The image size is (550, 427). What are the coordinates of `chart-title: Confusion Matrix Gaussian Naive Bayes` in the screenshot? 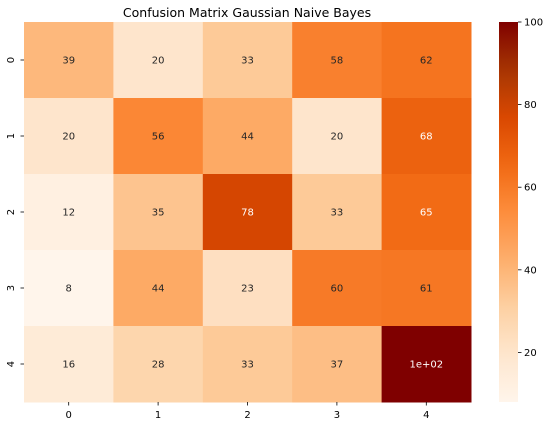 It's located at (247, 12).